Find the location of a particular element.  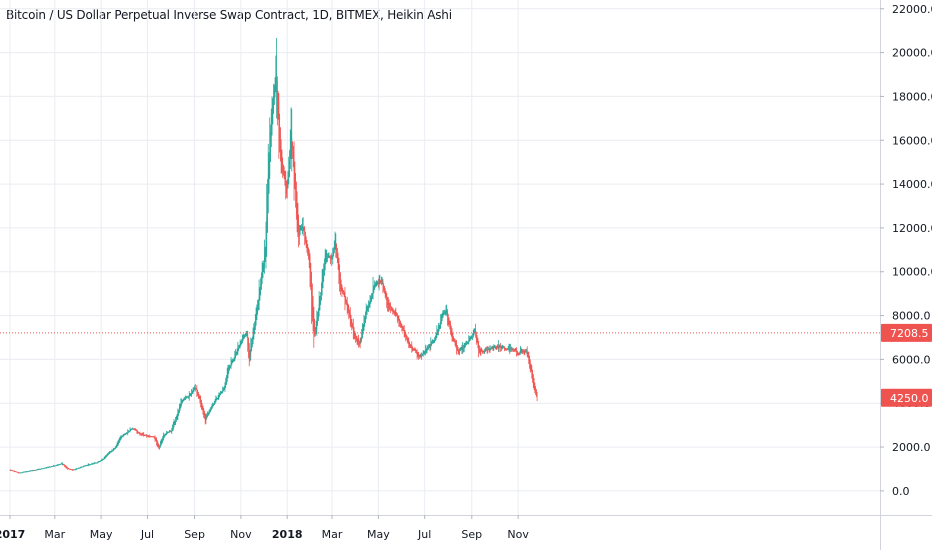

y-tick-label: 18000.0 is located at coordinates (912, 96).